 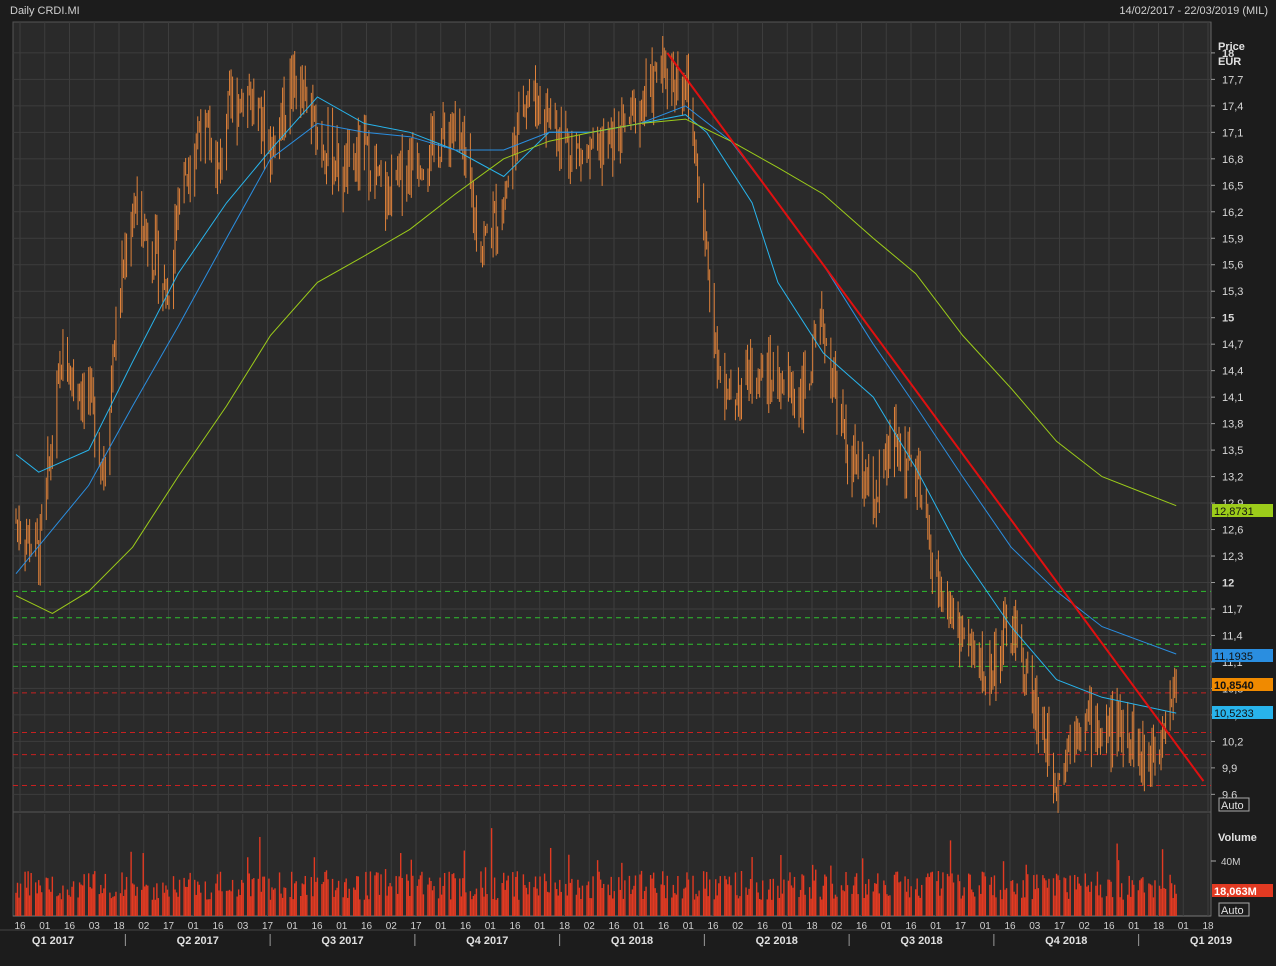 I want to click on price-axis-unit: EUR, so click(x=1229, y=62).